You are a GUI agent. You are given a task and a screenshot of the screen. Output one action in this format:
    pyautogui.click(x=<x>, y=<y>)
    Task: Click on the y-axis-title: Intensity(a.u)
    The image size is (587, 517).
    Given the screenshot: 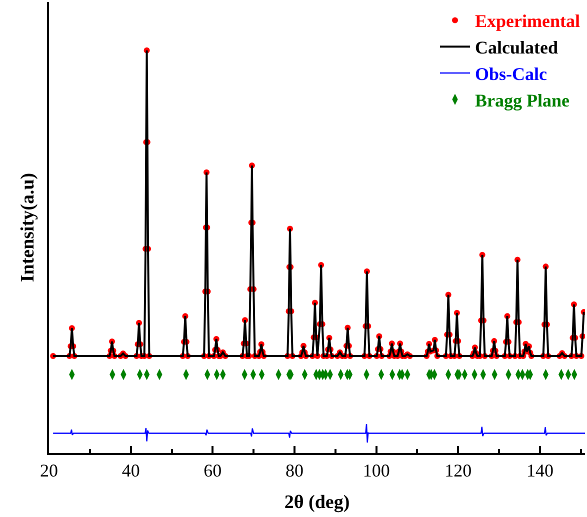 What is the action you would take?
    pyautogui.click(x=27, y=227)
    